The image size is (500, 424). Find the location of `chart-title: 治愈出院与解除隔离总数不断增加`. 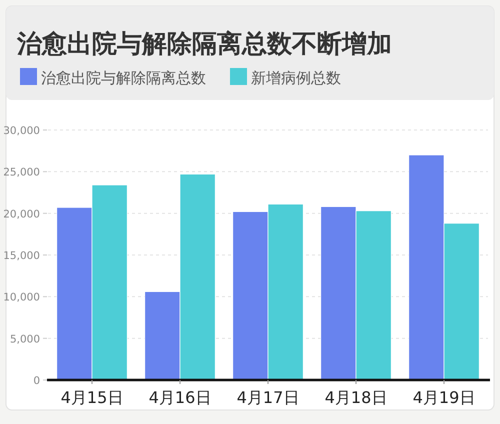

chart-title: 治愈出院与解除隔离总数不断增加 is located at coordinates (204, 43).